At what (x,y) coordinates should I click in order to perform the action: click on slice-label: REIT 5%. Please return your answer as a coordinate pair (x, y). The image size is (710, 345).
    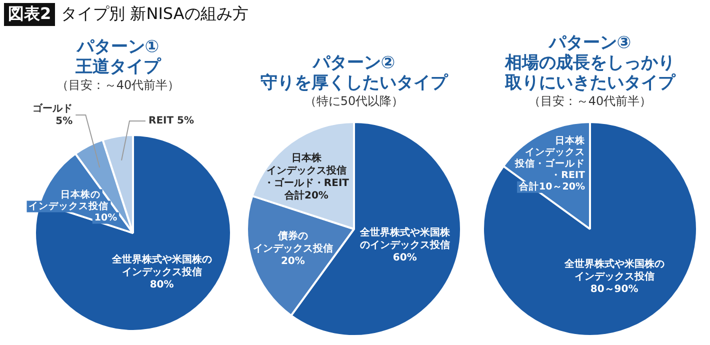
    Looking at the image, I should click on (171, 121).